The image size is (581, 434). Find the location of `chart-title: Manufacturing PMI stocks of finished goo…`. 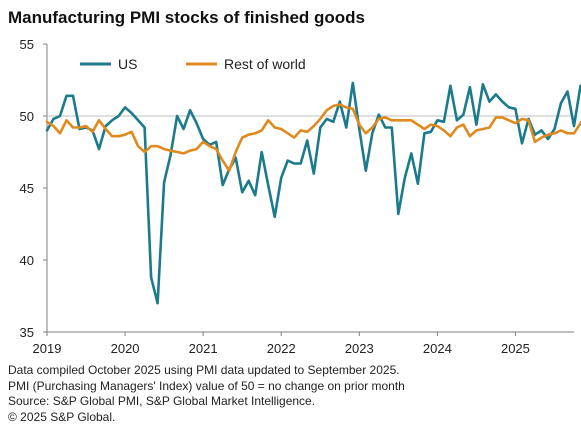

chart-title: Manufacturing PMI stocks of finished goo… is located at coordinates (187, 17).